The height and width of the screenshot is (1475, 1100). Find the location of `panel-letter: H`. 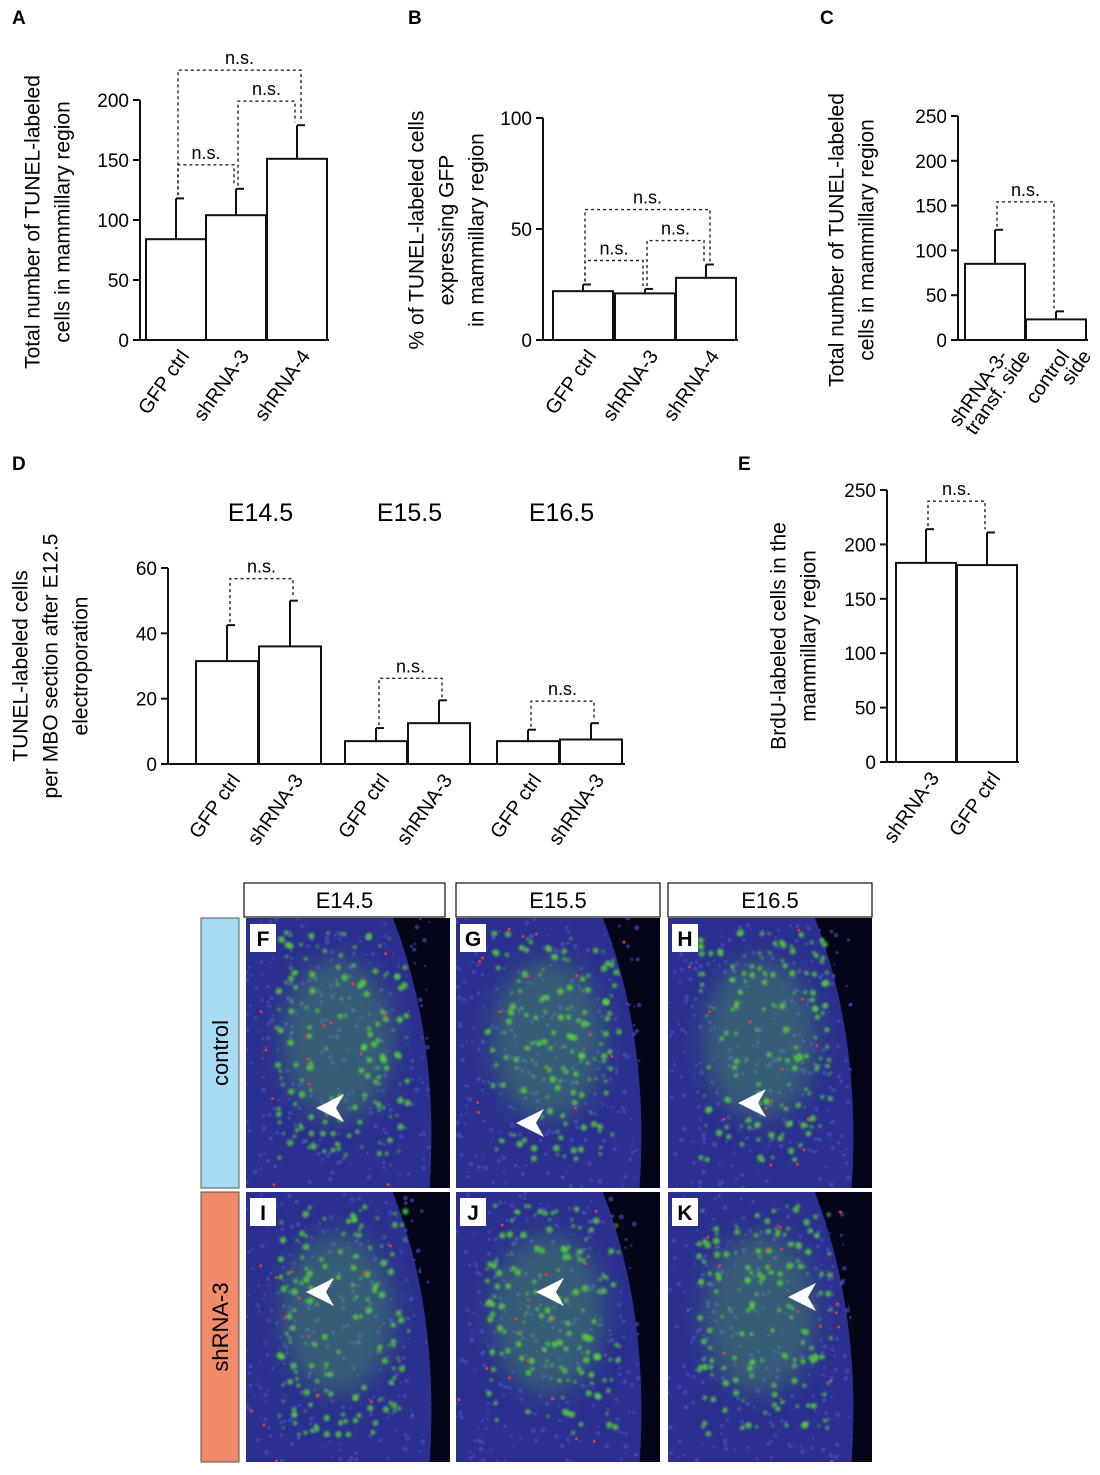

panel-letter: H is located at coordinates (684, 939).